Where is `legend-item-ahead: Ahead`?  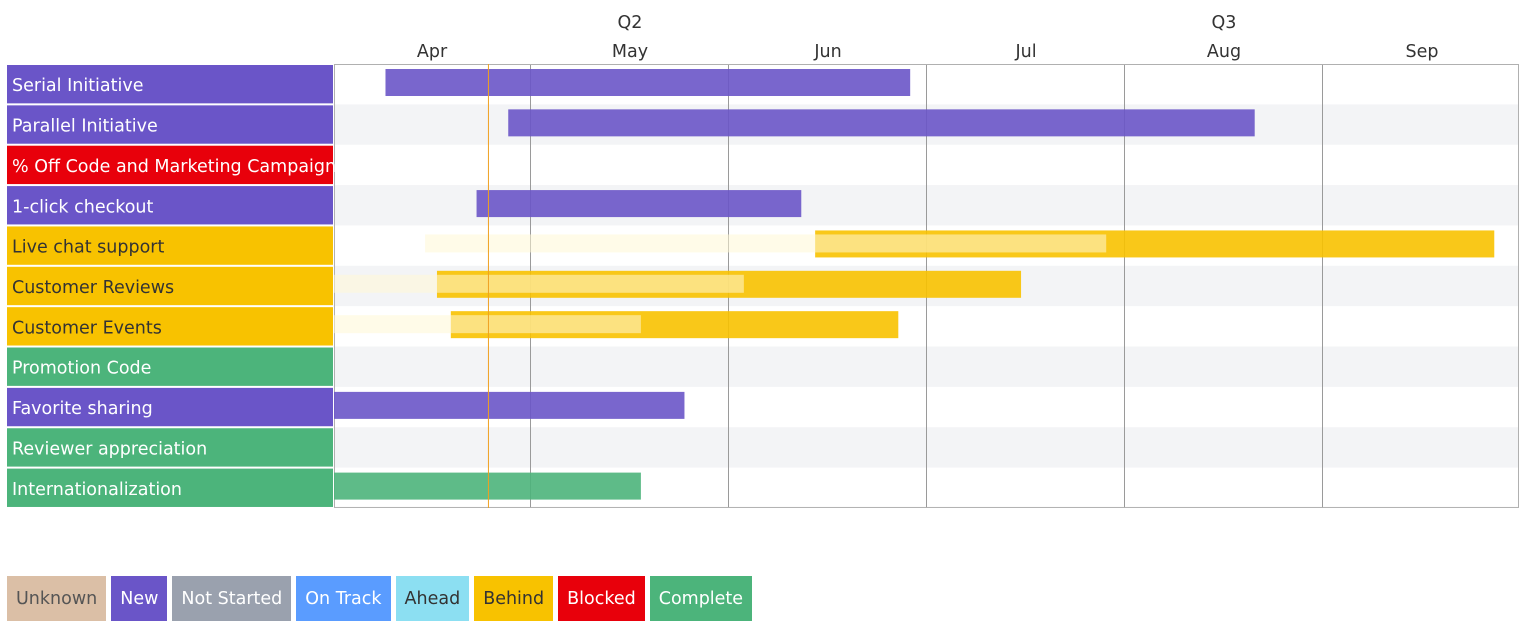
legend-item-ahead: Ahead is located at coordinates (432, 598).